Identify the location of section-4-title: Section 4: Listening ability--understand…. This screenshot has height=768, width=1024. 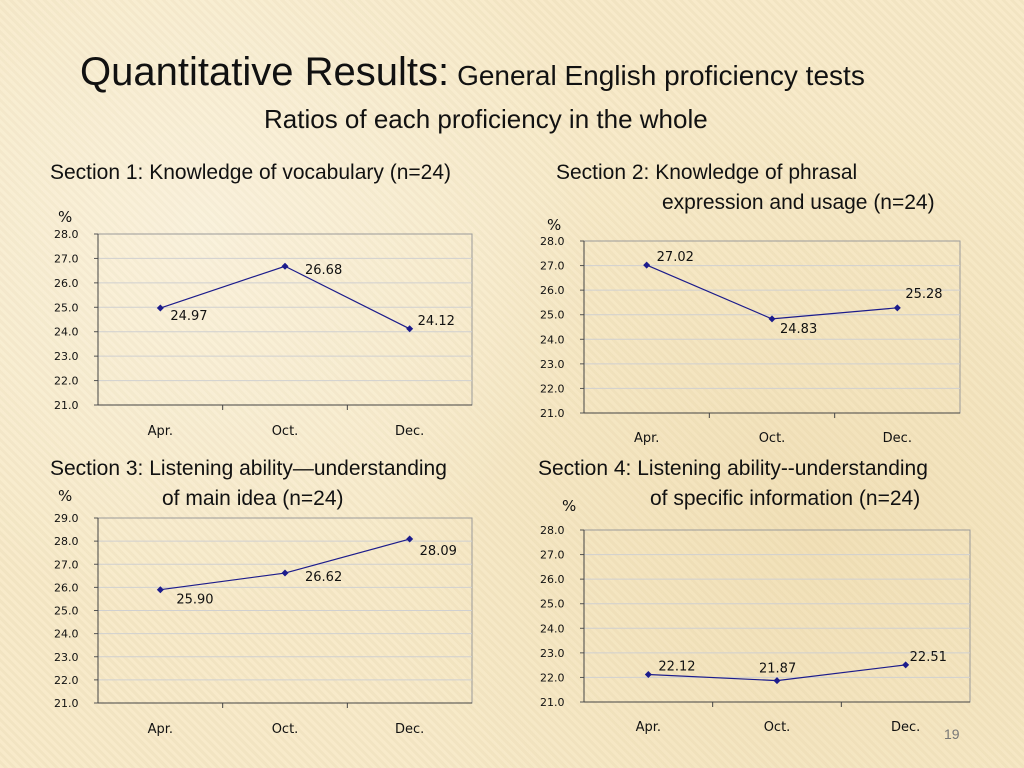
(733, 484).